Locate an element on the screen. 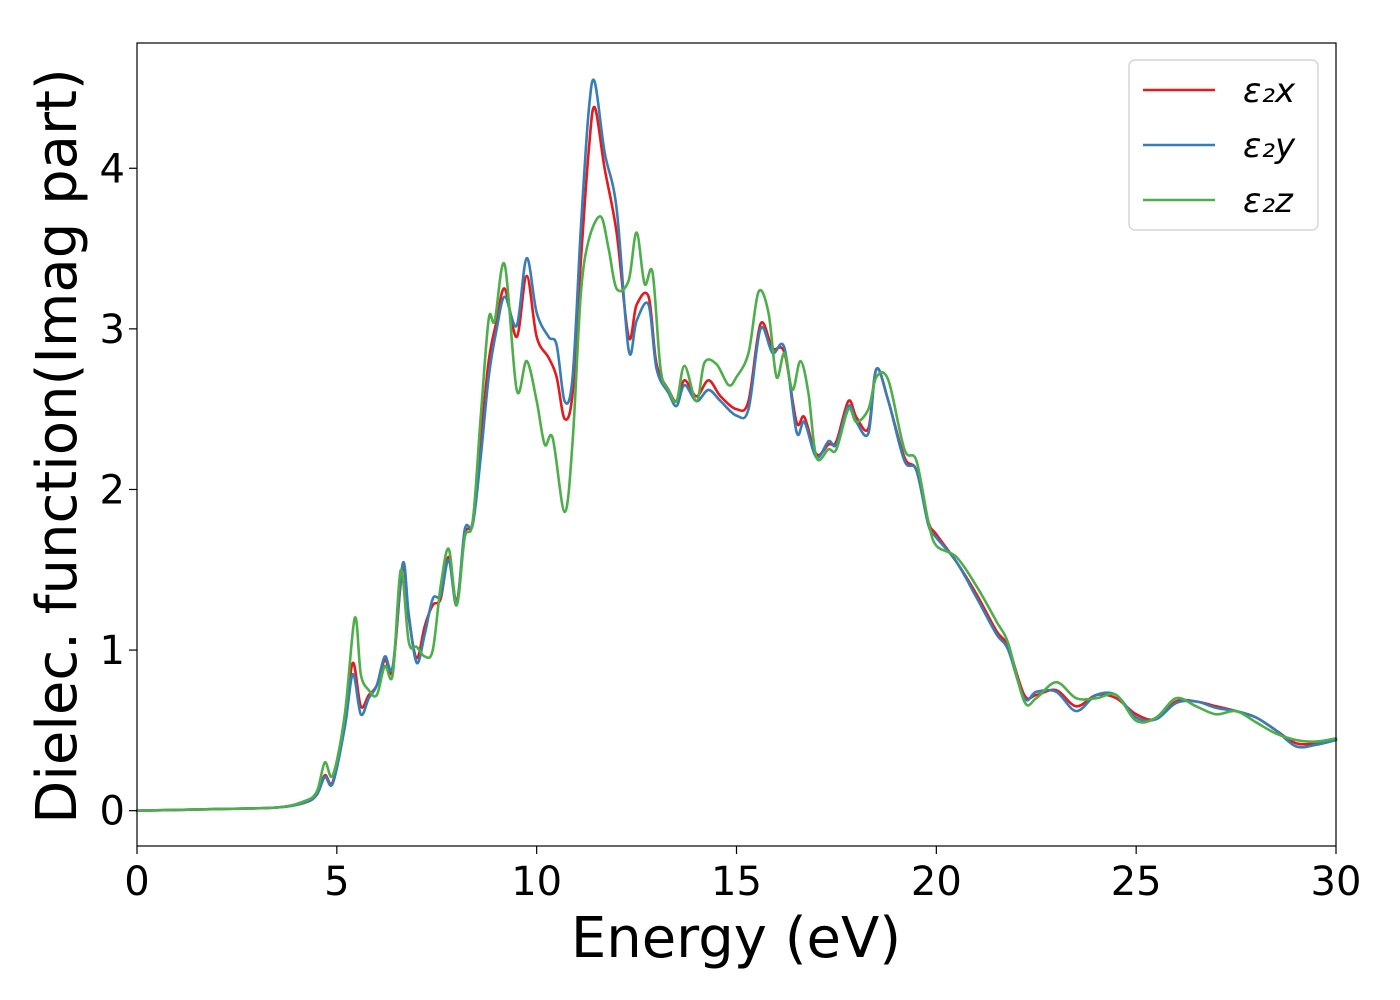 Image resolution: width=1400 pixels, height=1000 pixels. y-axis-ticks: 0 1 2 3 4 is located at coordinates (118, 490).